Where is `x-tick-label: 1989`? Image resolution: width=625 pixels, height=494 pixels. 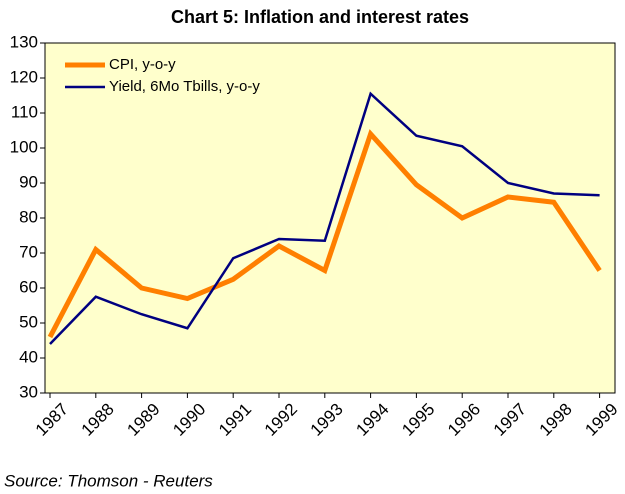
x-tick-label: 1989 is located at coordinates (143, 420).